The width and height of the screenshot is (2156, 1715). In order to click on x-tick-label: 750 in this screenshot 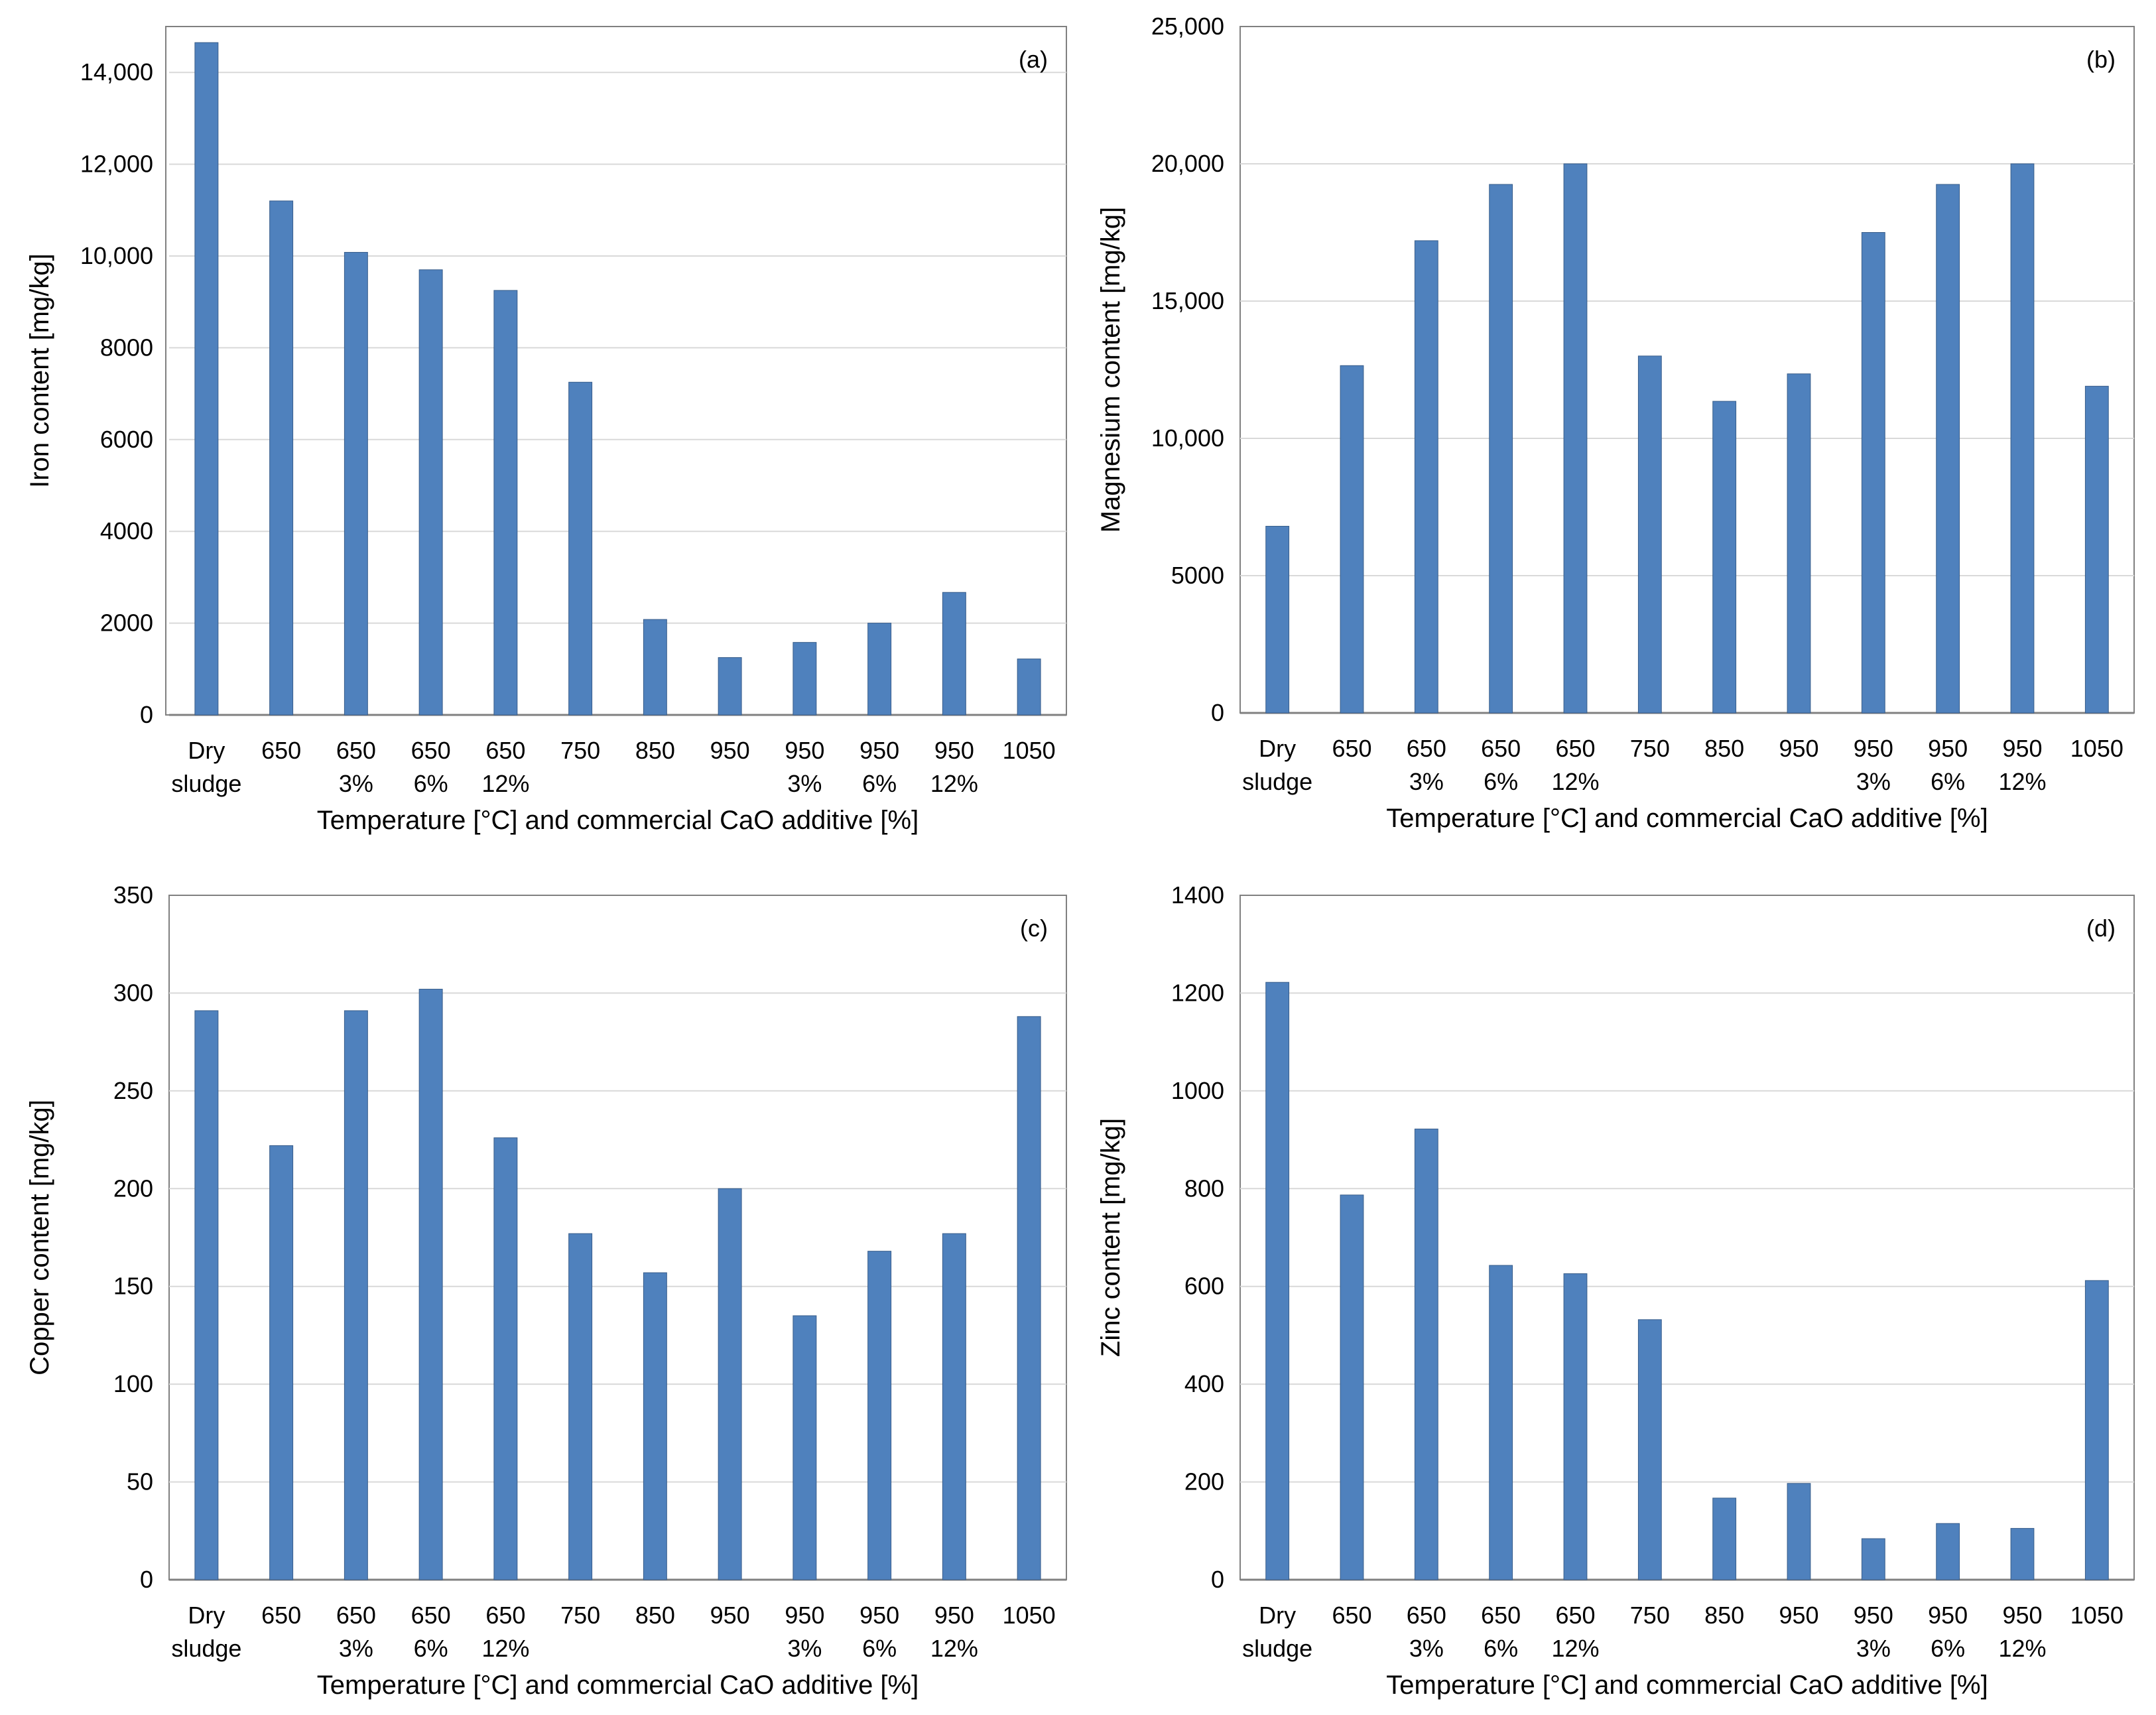, I will do `click(580, 750)`.